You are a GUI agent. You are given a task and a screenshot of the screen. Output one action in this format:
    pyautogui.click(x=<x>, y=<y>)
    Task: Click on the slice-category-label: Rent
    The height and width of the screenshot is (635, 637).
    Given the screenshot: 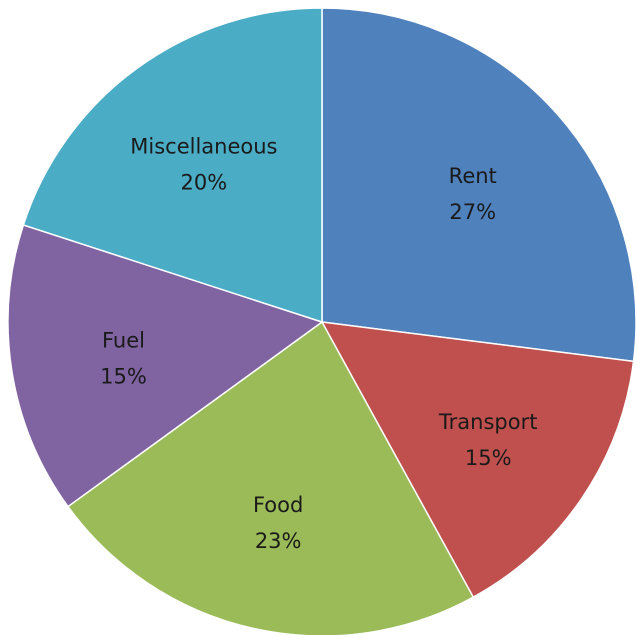 What is the action you would take?
    pyautogui.click(x=473, y=176)
    